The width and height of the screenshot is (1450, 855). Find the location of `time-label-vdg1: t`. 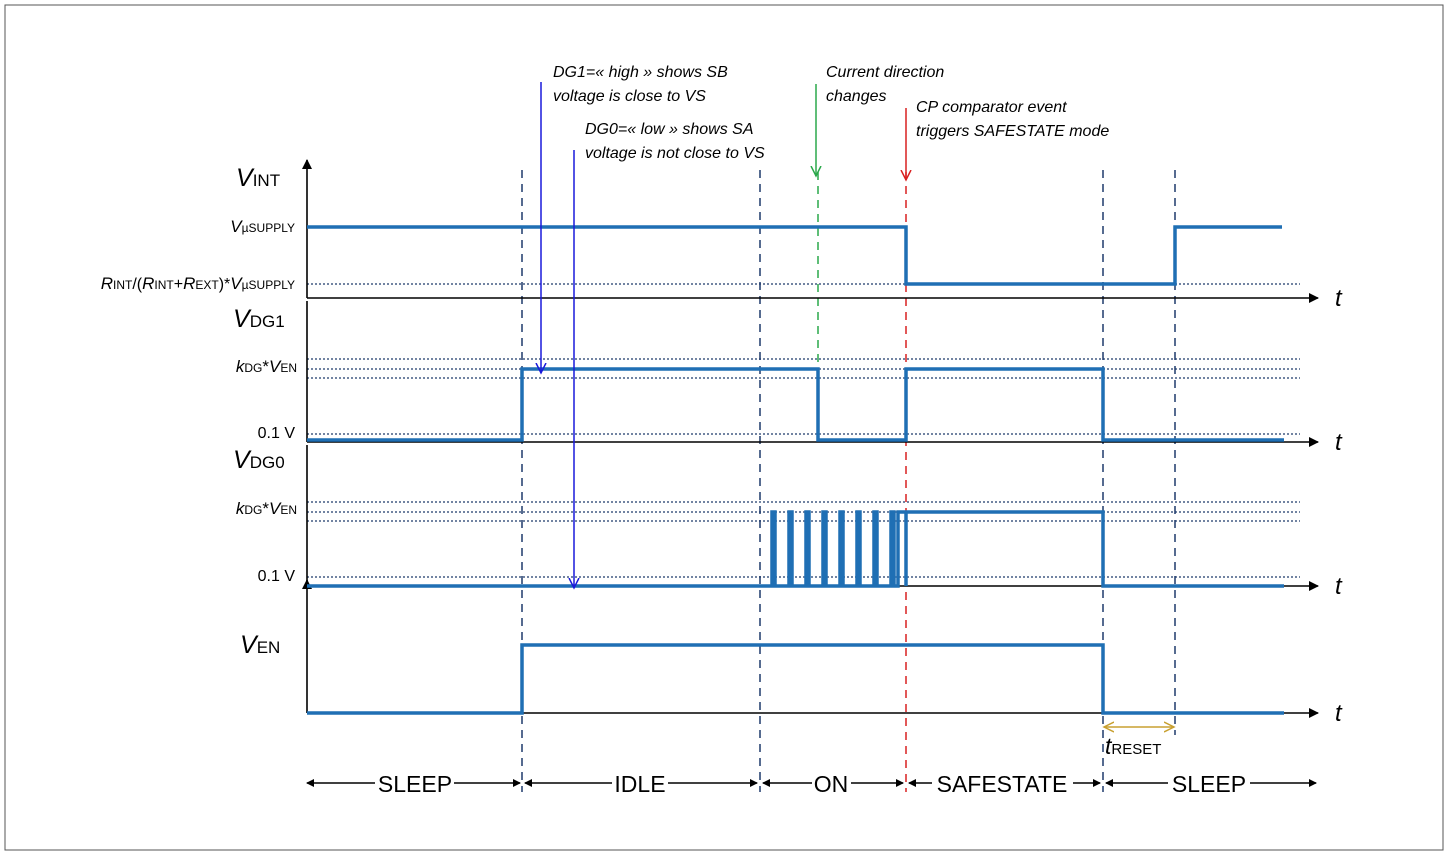

time-label-vdg1: t is located at coordinates (1339, 442).